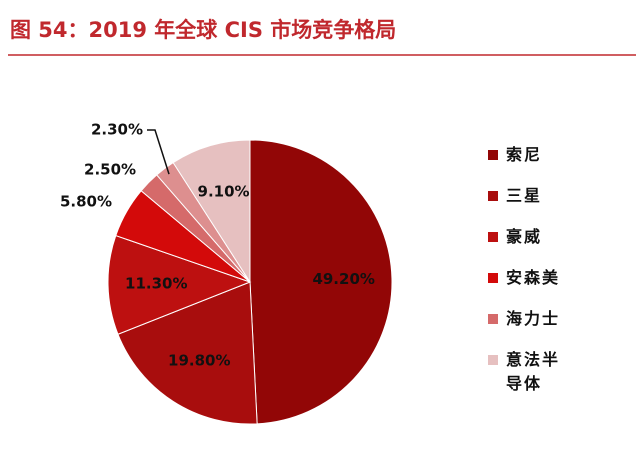 The image size is (644, 450). I want to click on legend-item: 索尼, so click(528, 155).